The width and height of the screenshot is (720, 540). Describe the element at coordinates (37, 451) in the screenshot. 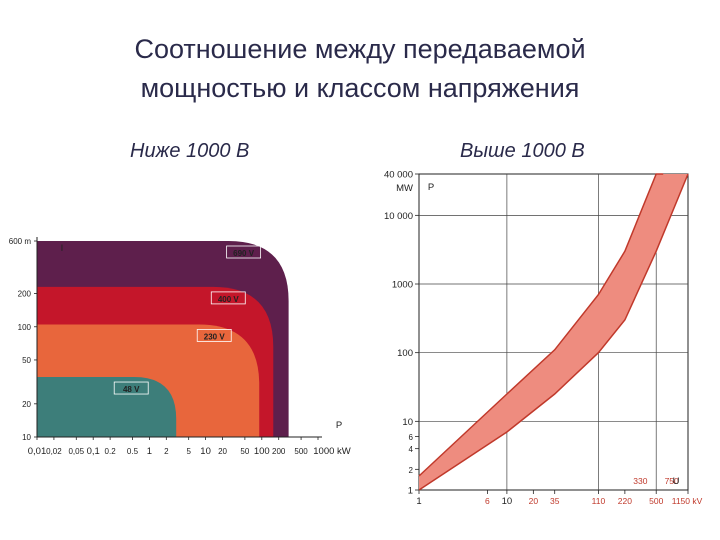

I see `x-tick-label: 0,01` at that location.